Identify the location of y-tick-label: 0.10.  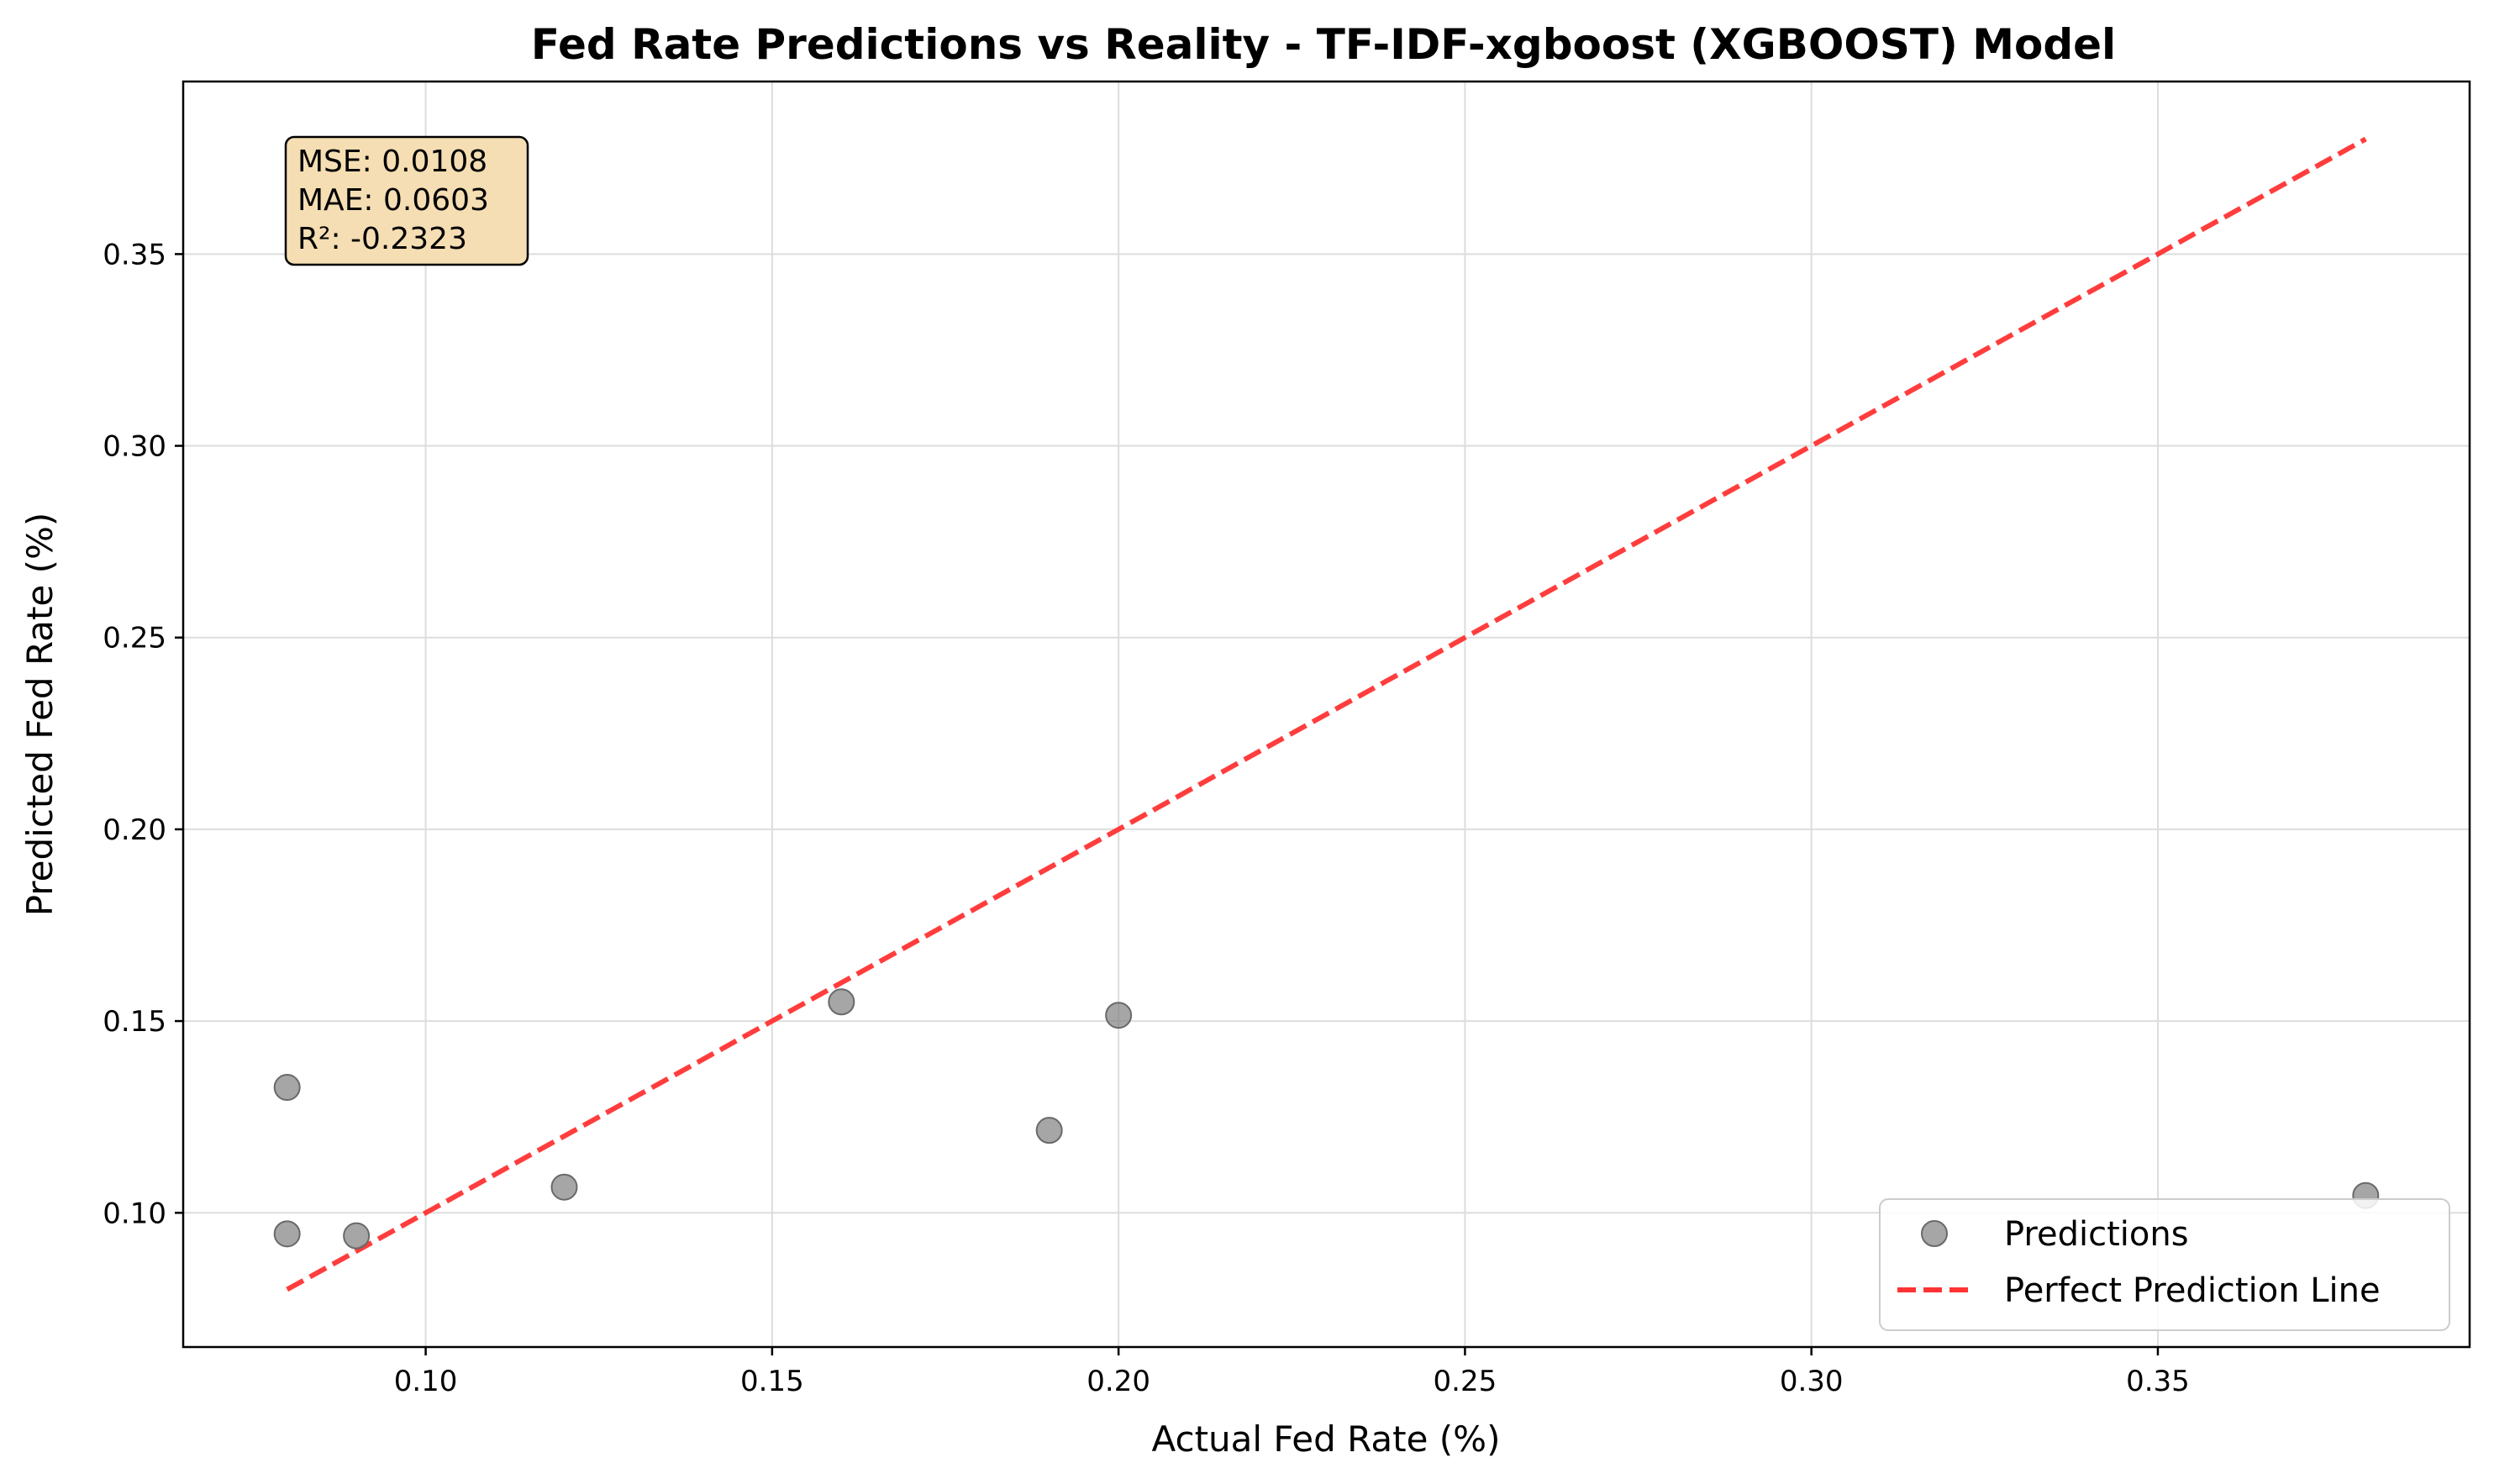
(134, 1213).